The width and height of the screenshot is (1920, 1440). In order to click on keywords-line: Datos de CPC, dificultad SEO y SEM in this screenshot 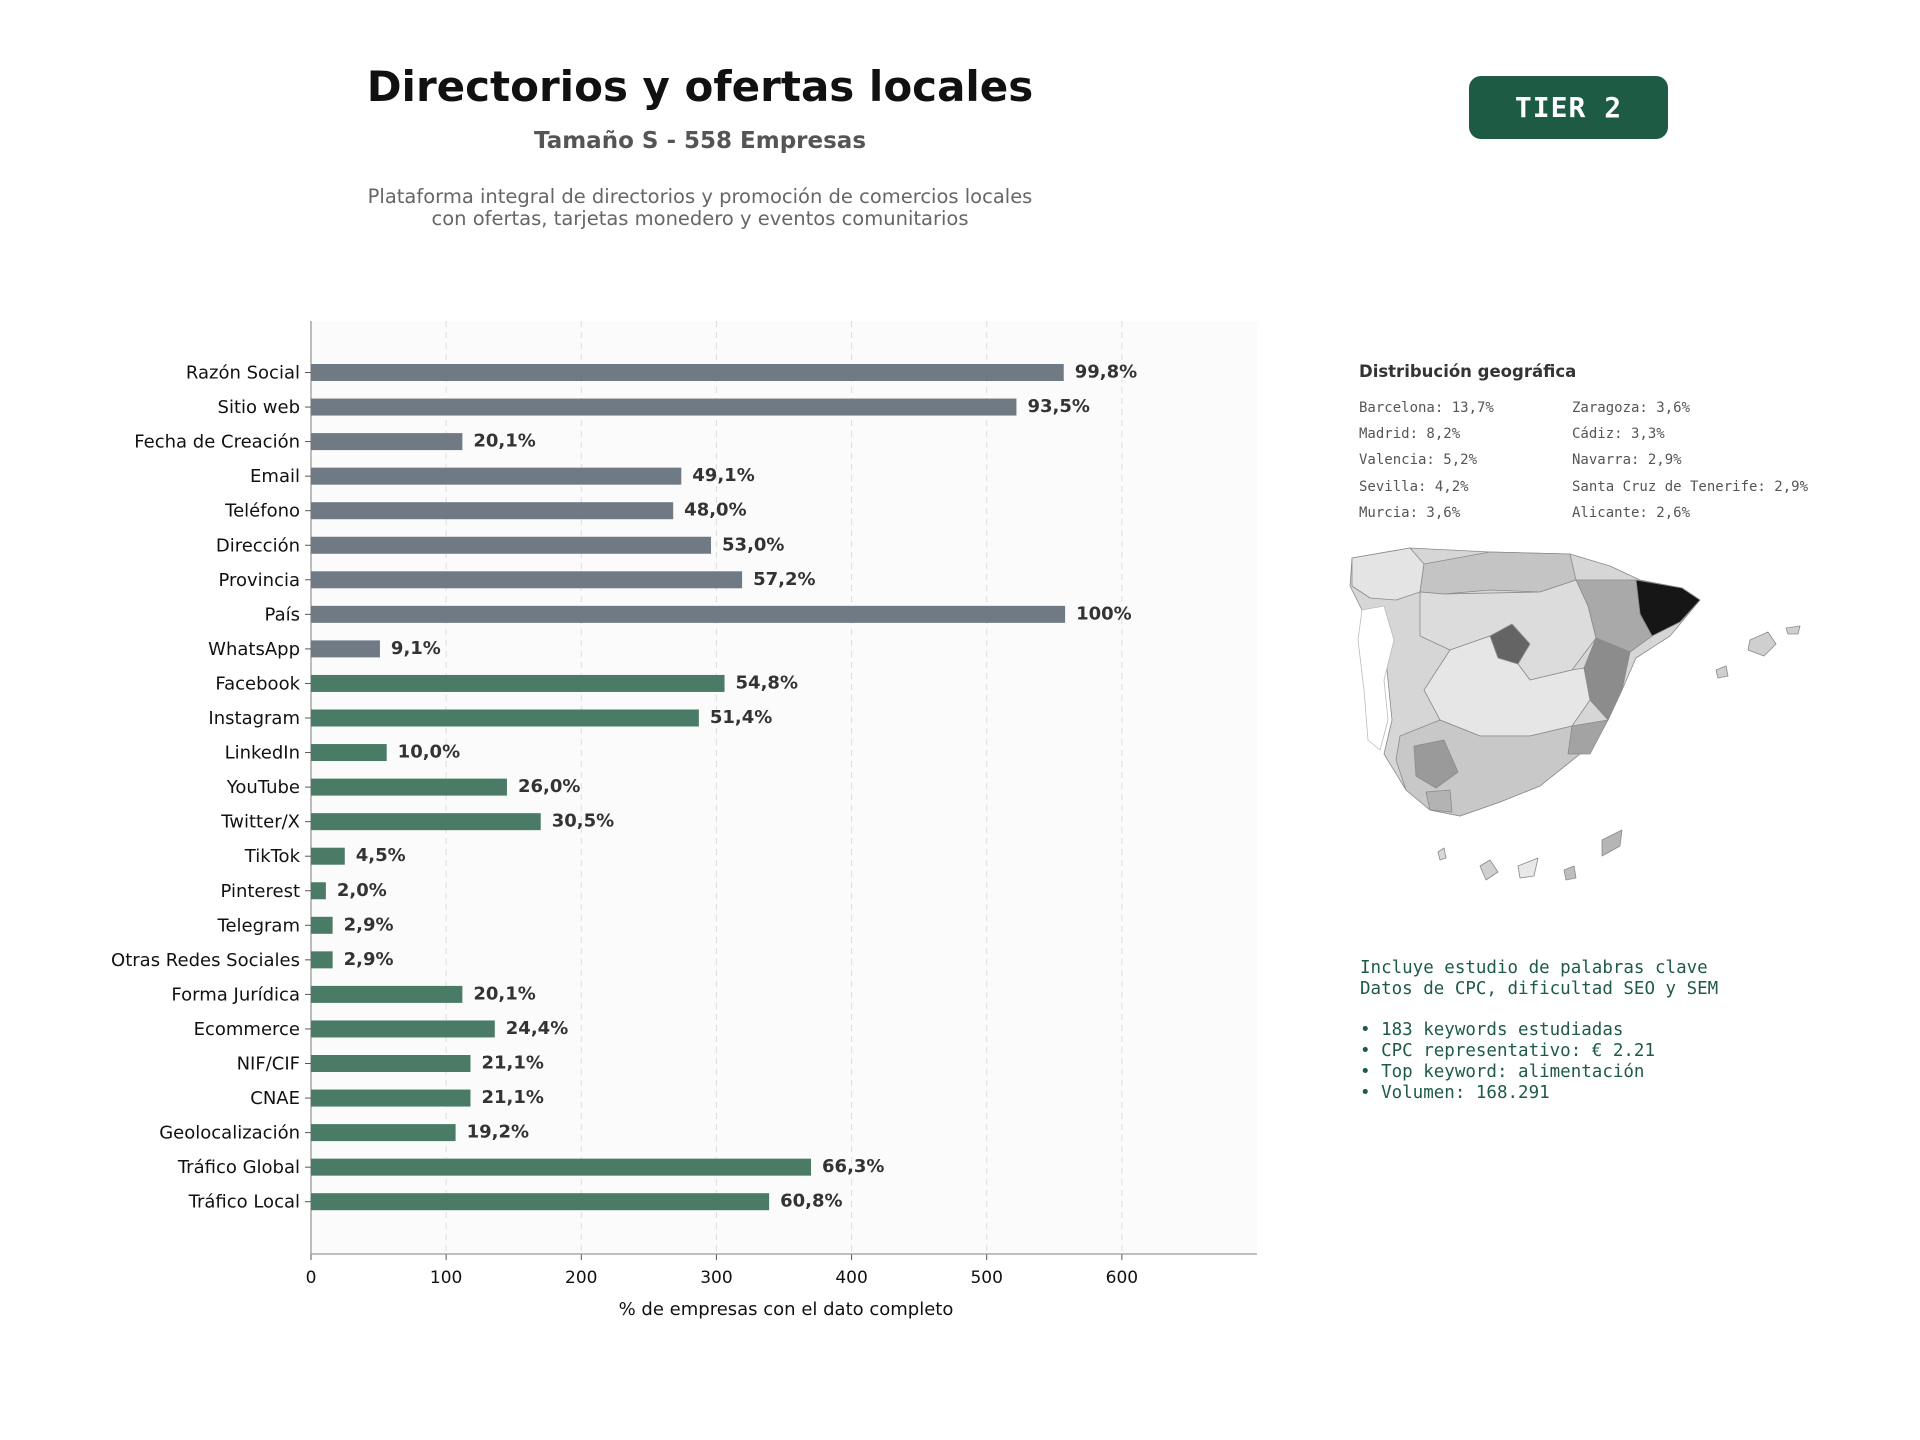, I will do `click(1539, 989)`.